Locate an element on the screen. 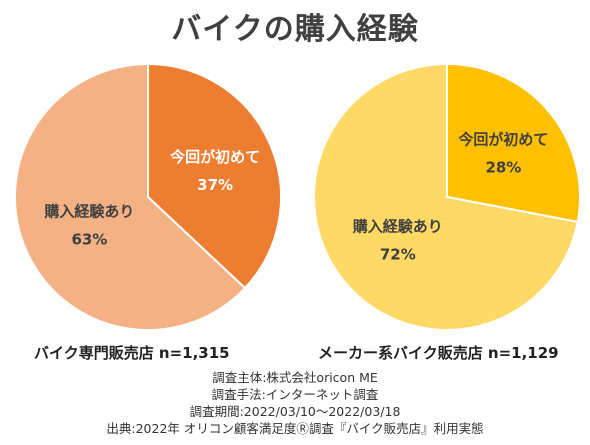 The width and height of the screenshot is (590, 445). slice-label-maker-store-1: 購入経験あり is located at coordinates (397, 227).